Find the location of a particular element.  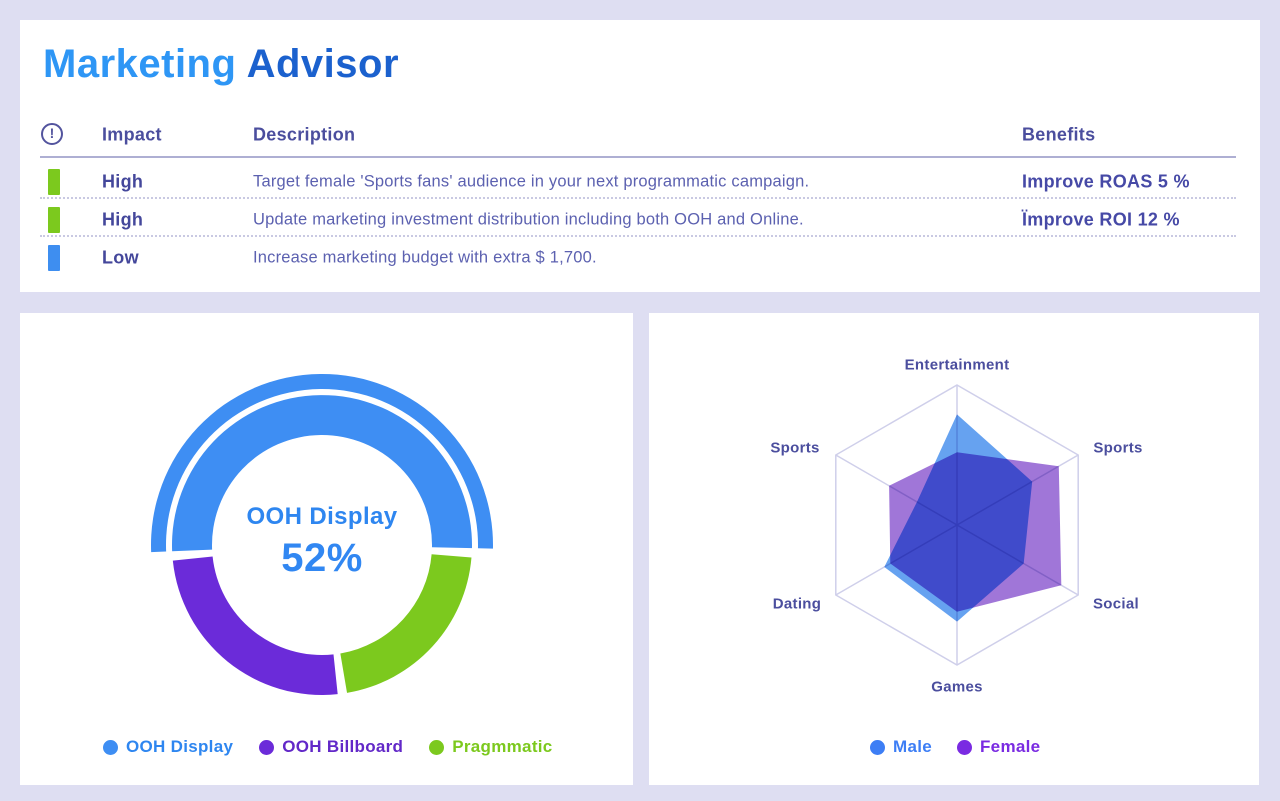

legend-item-pragmmatic: Pragmmatic is located at coordinates (490, 747).